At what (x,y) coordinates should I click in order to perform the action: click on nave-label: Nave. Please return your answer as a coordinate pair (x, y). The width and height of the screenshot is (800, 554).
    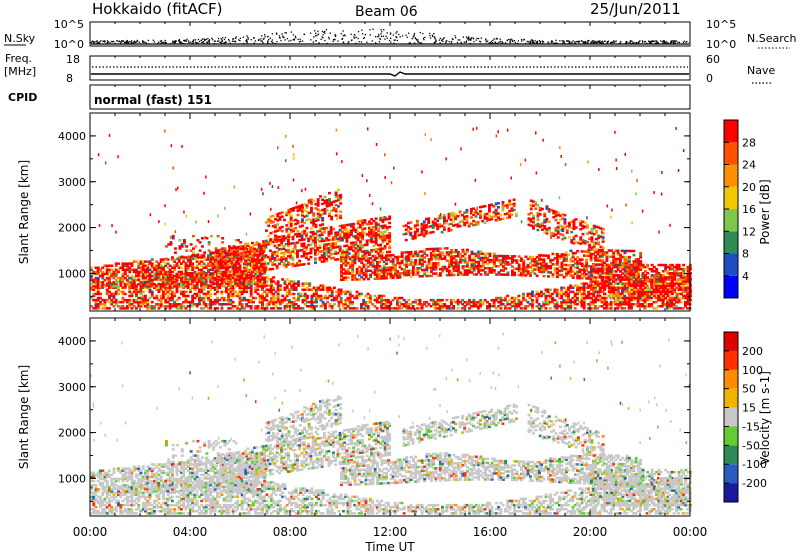
    Looking at the image, I should click on (761, 70).